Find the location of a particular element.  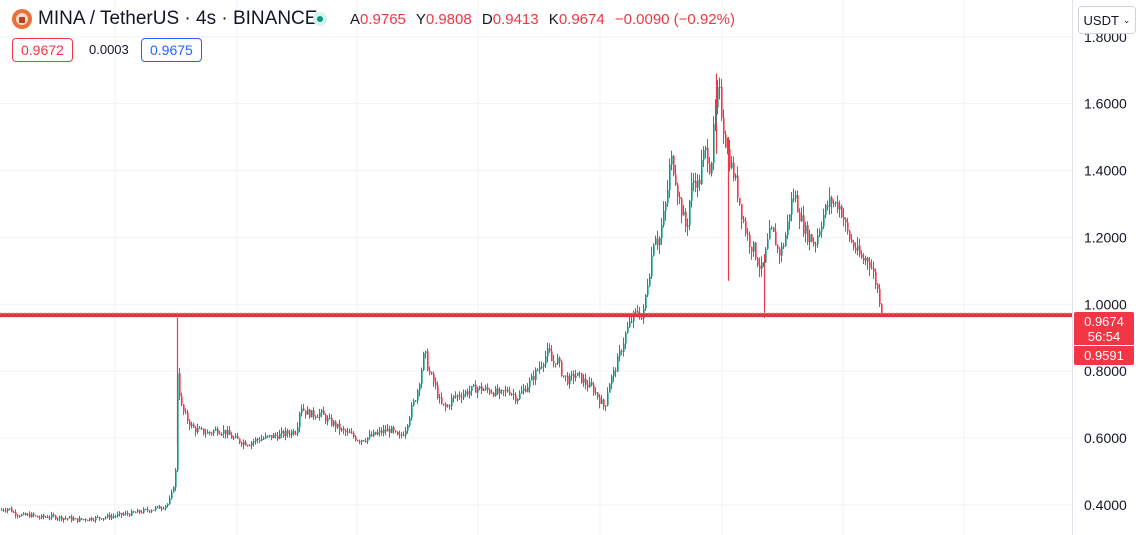

currency-selector: USDT ⌄ is located at coordinates (1107, 20).